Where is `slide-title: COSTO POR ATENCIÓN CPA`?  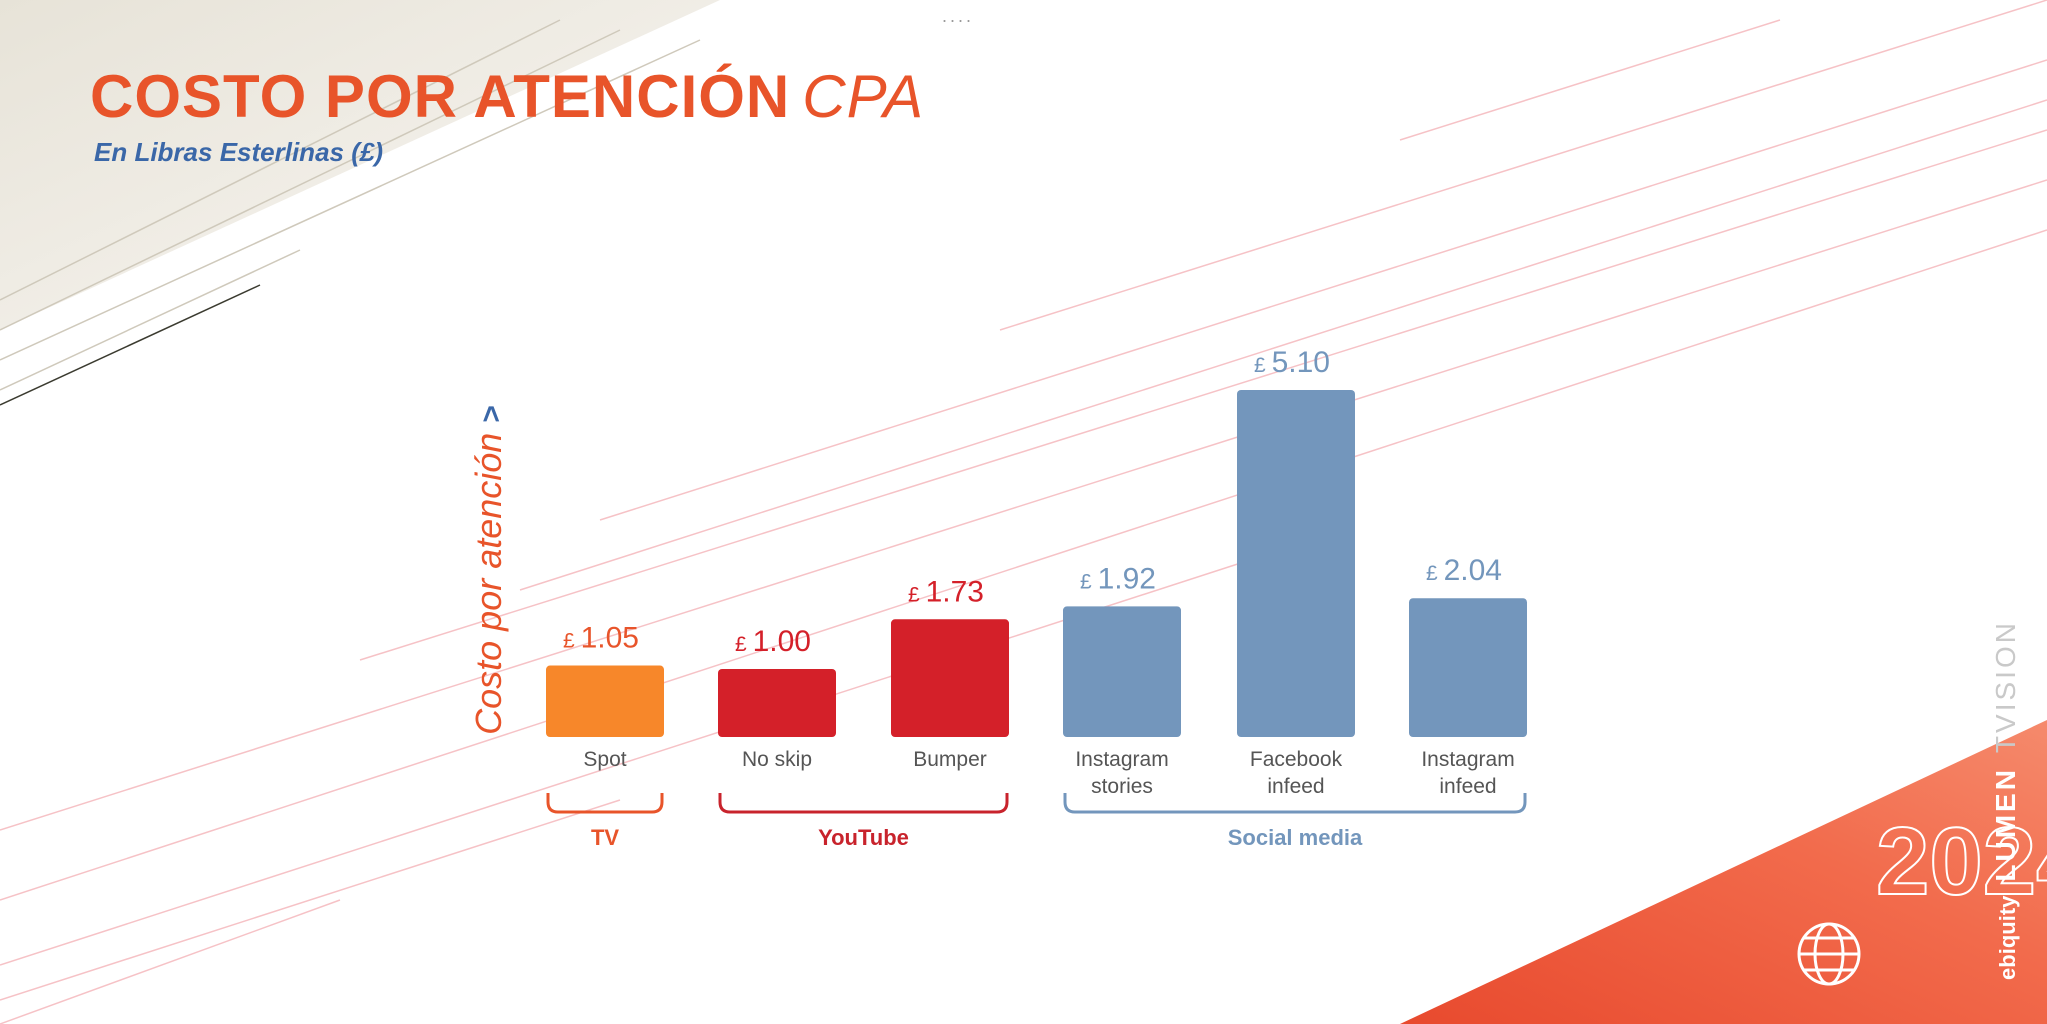
slide-title: COSTO POR ATENCIÓN CPA is located at coordinates (507, 96).